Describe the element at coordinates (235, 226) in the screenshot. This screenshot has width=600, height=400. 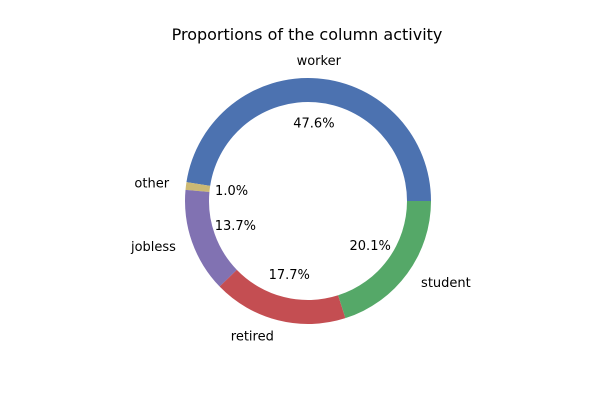
I see `percentage-label-jobless: 13.7%` at that location.